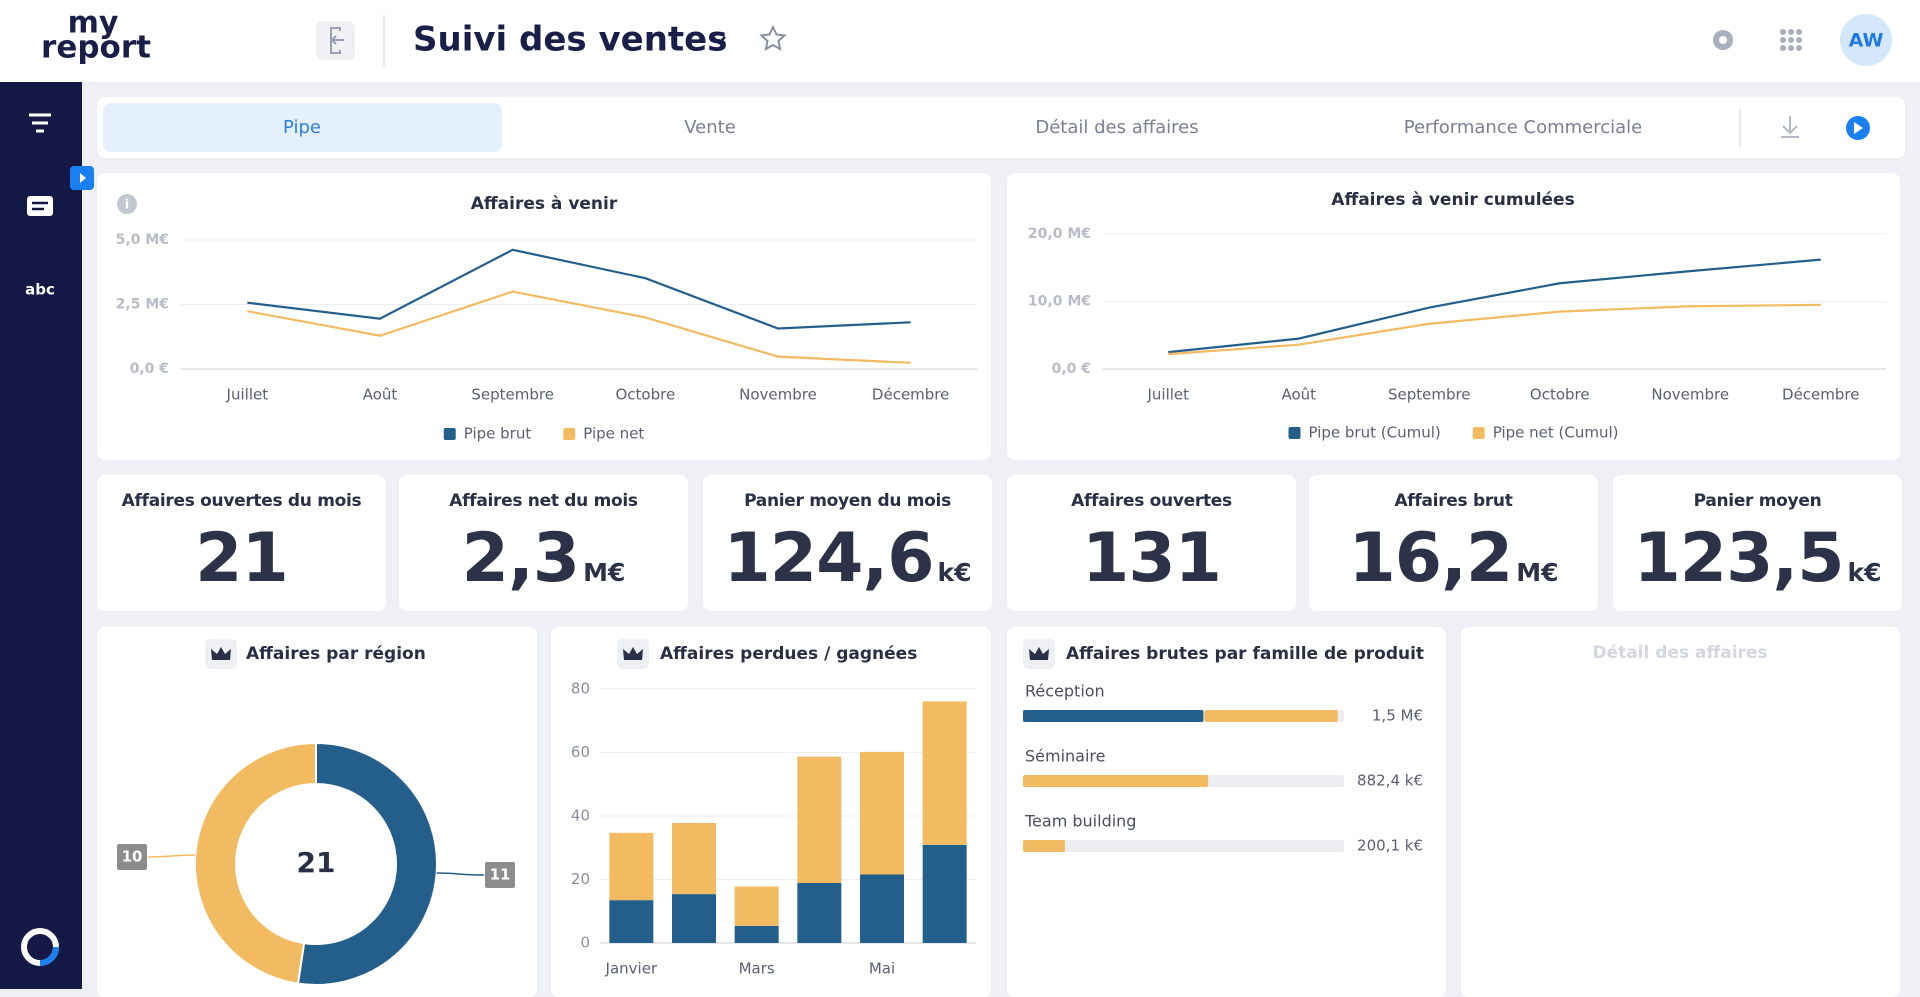 This screenshot has height=997, width=1920. Describe the element at coordinates (241, 501) in the screenshot. I see `kpi-title: Affaires ouvertes du mois` at that location.